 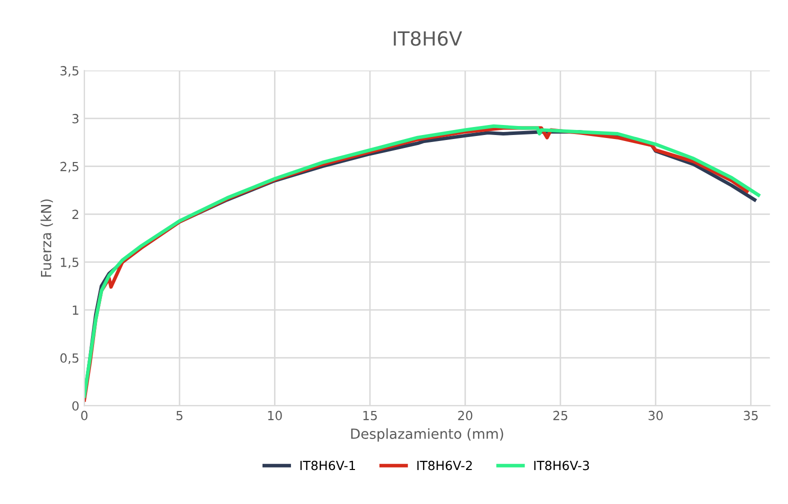 What do you see at coordinates (444, 465) in the screenshot?
I see `legend-label: IT8H6V-2` at bounding box center [444, 465].